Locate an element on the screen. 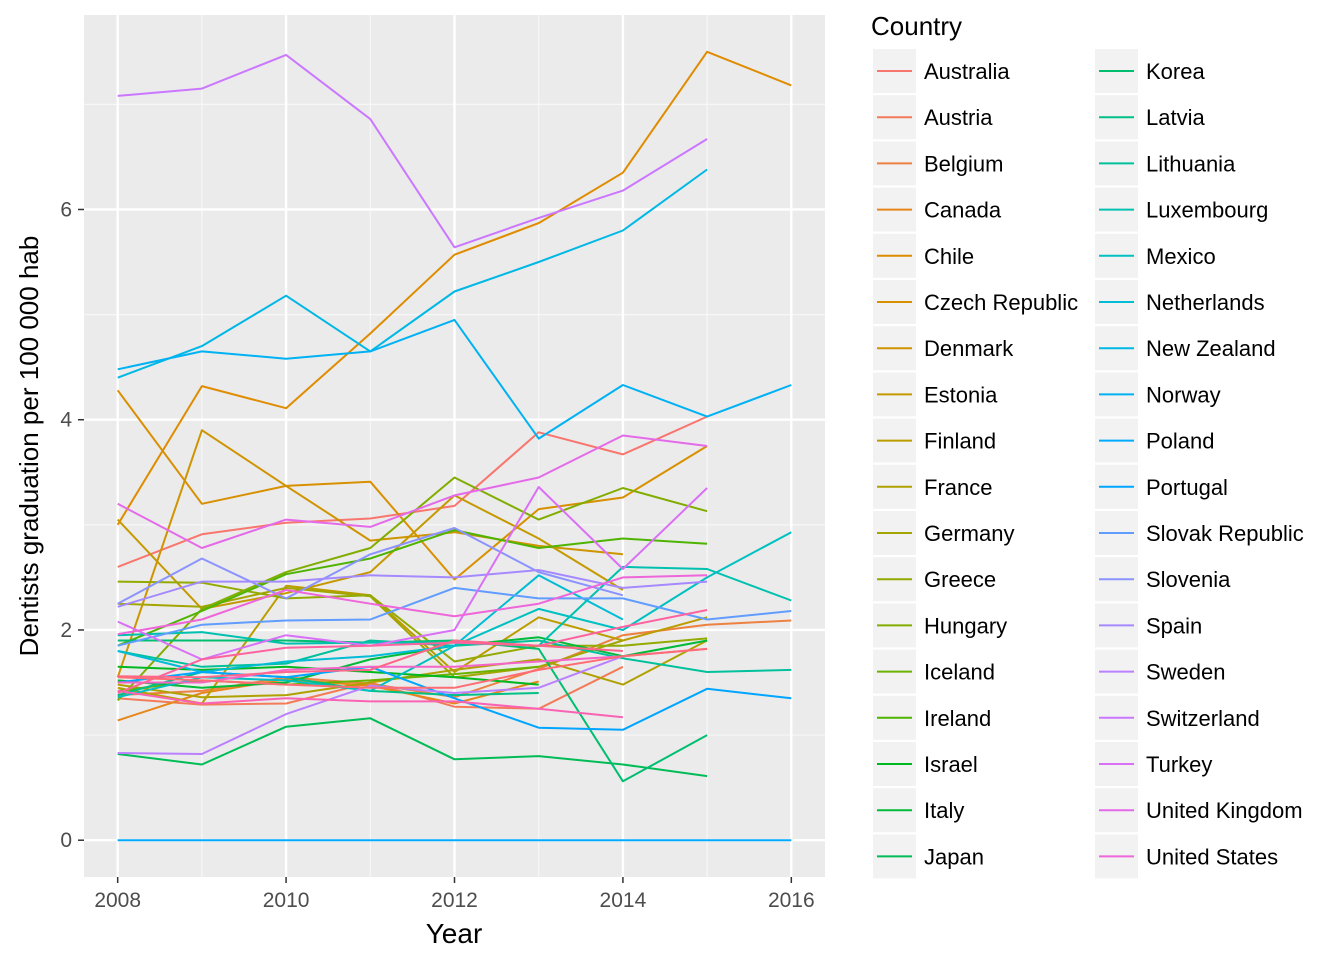 This screenshot has width=1344, height=960. y-axis-title: Dentists graduation per 100 000 hab is located at coordinates (29, 446).